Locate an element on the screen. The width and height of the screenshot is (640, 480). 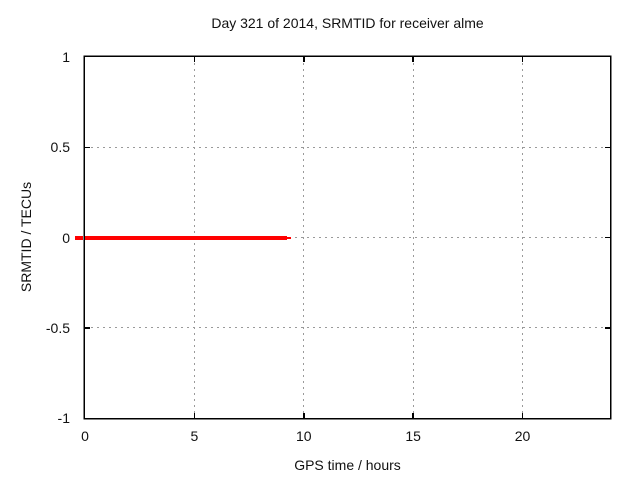
x-tick-label: 20 is located at coordinates (522, 436).